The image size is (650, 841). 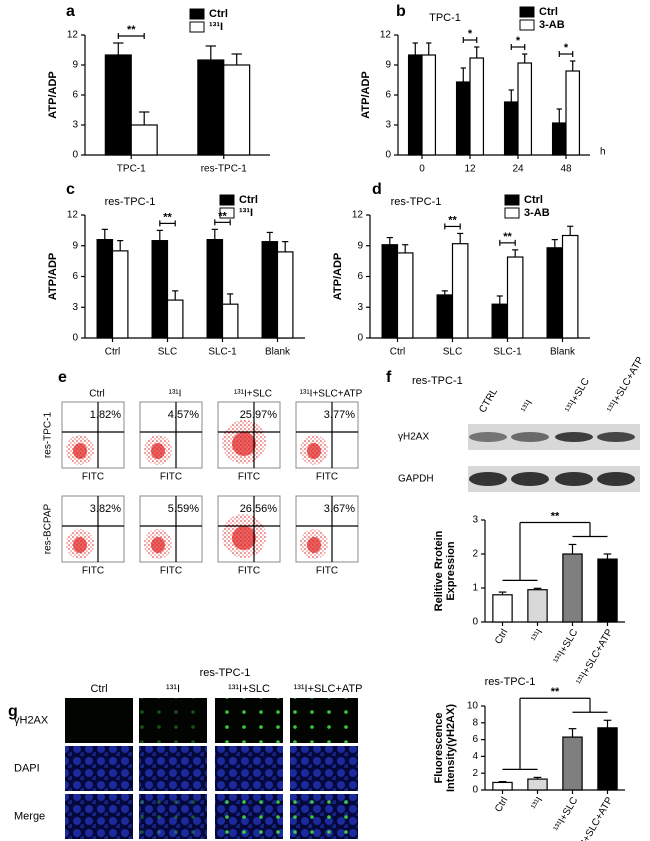 I want to click on panel-label: g, so click(x=13, y=711).